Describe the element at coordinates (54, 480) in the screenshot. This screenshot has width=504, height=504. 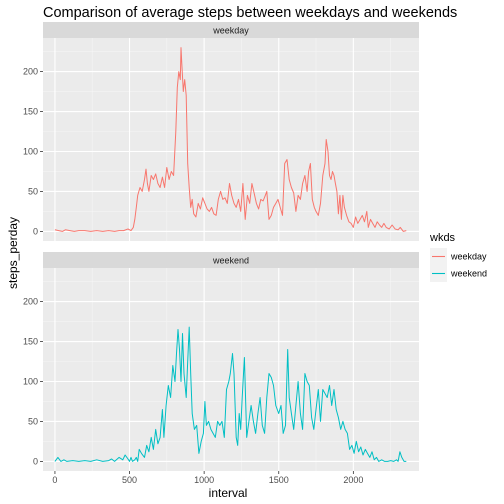
I see `x-tick-label: 0` at that location.